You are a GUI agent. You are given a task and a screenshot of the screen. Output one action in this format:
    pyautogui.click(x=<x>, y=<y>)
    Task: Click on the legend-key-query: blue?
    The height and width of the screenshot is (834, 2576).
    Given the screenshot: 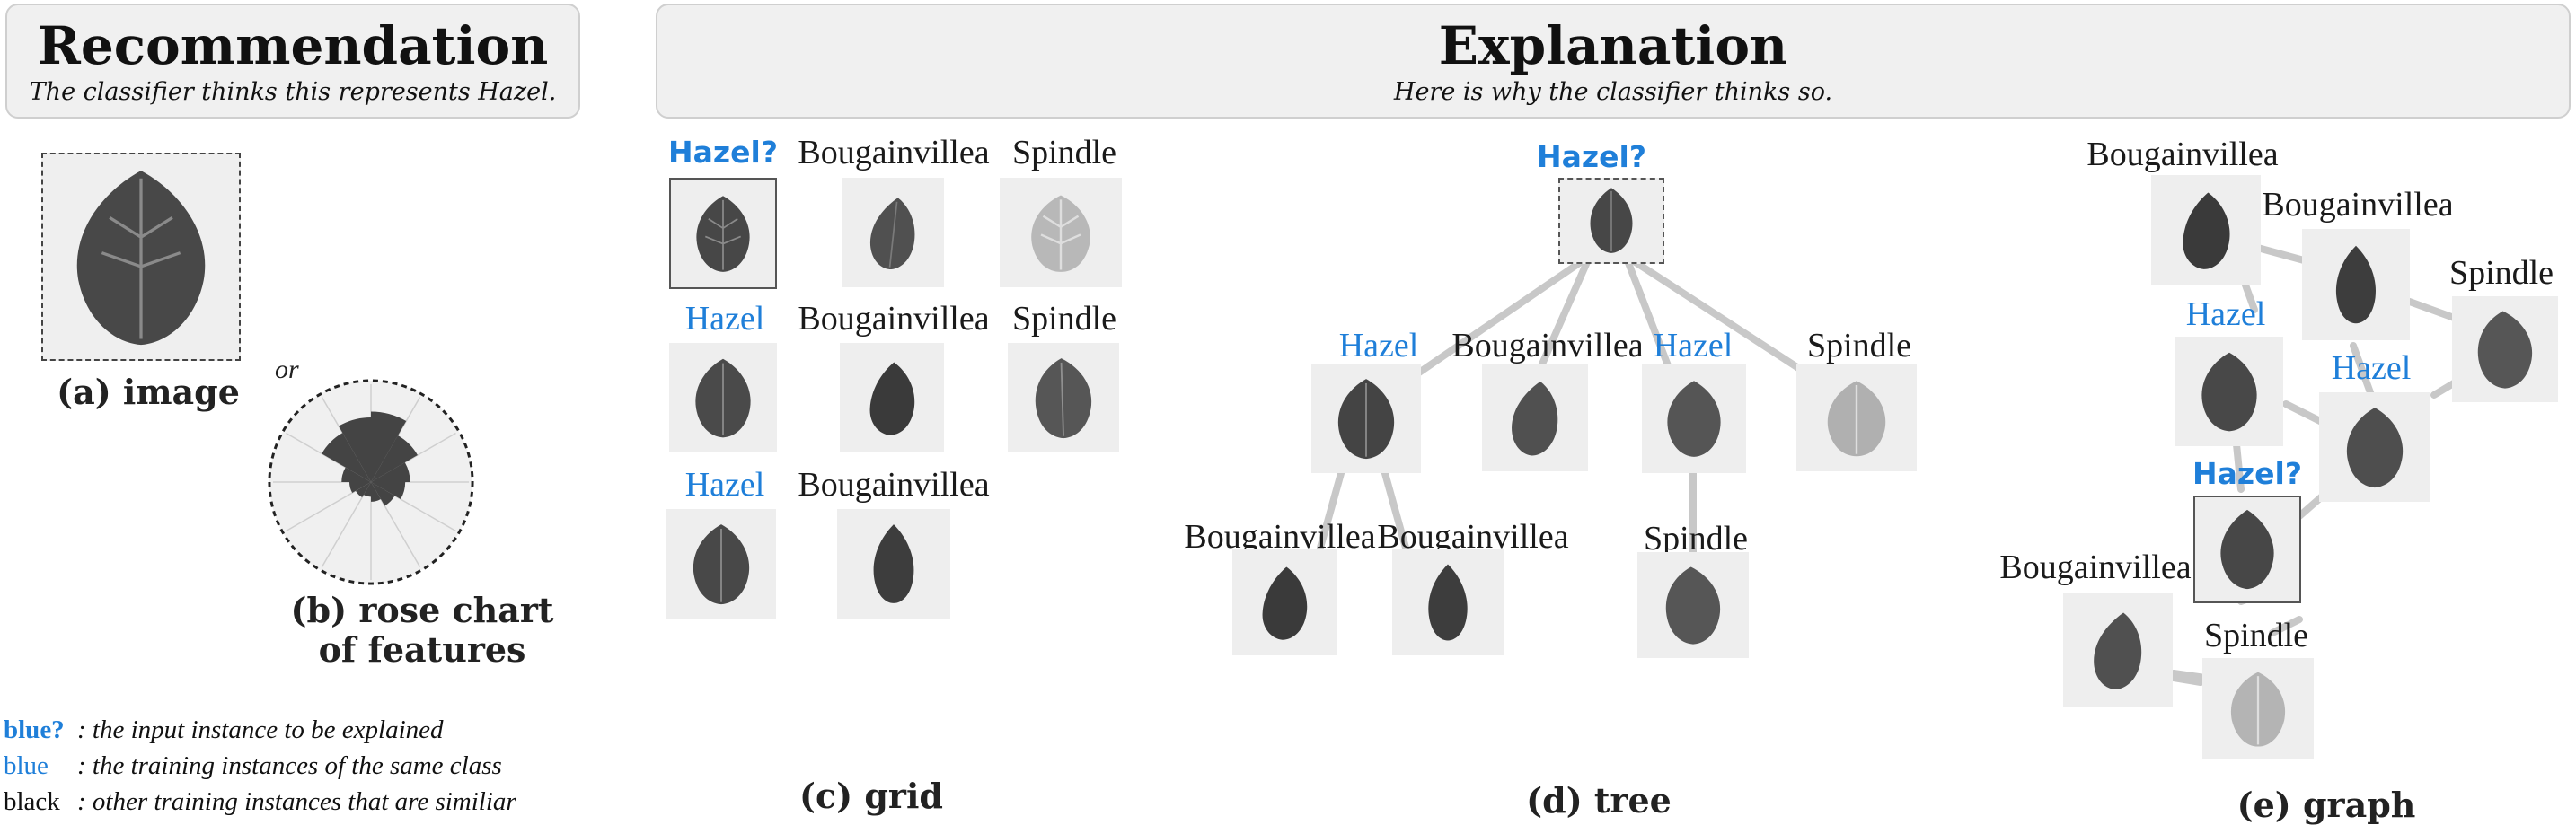 What is the action you would take?
    pyautogui.click(x=34, y=729)
    